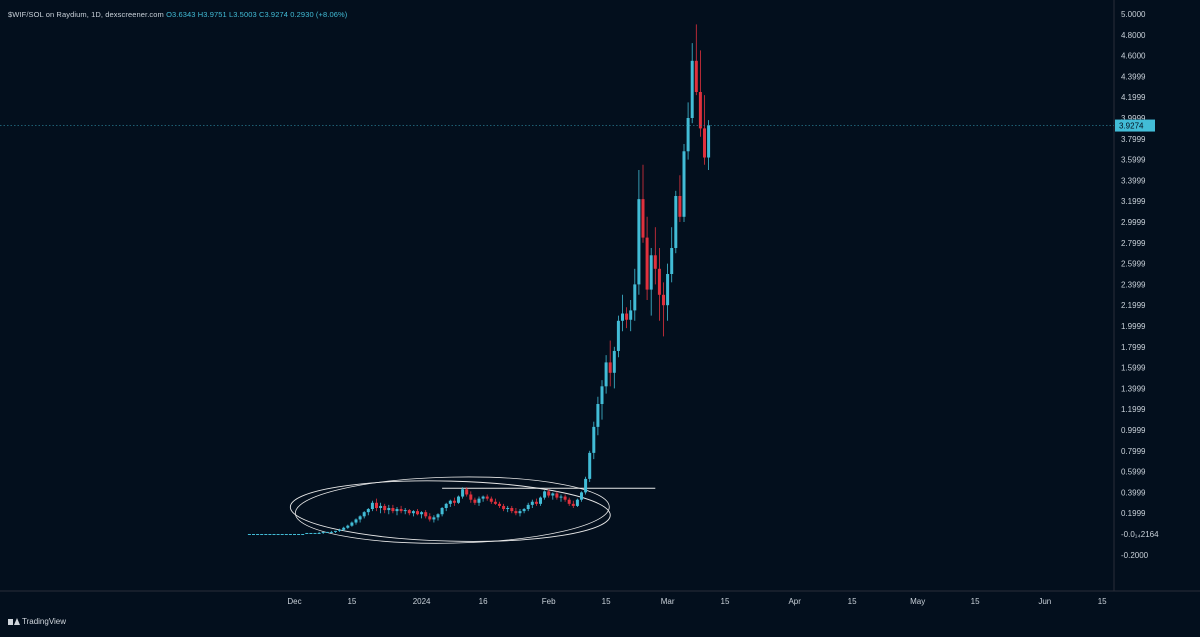 The height and width of the screenshot is (637, 1200). Describe the element at coordinates (1133, 472) in the screenshot. I see `price-tick-label: 0.5999` at that location.